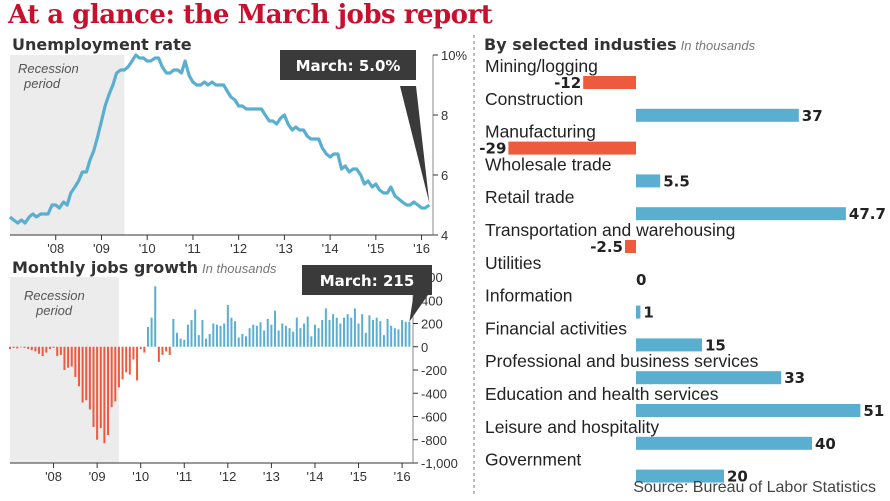 The image size is (890, 501). Describe the element at coordinates (718, 45) in the screenshot. I see `industries-chart-subtitle: In thousands` at that location.